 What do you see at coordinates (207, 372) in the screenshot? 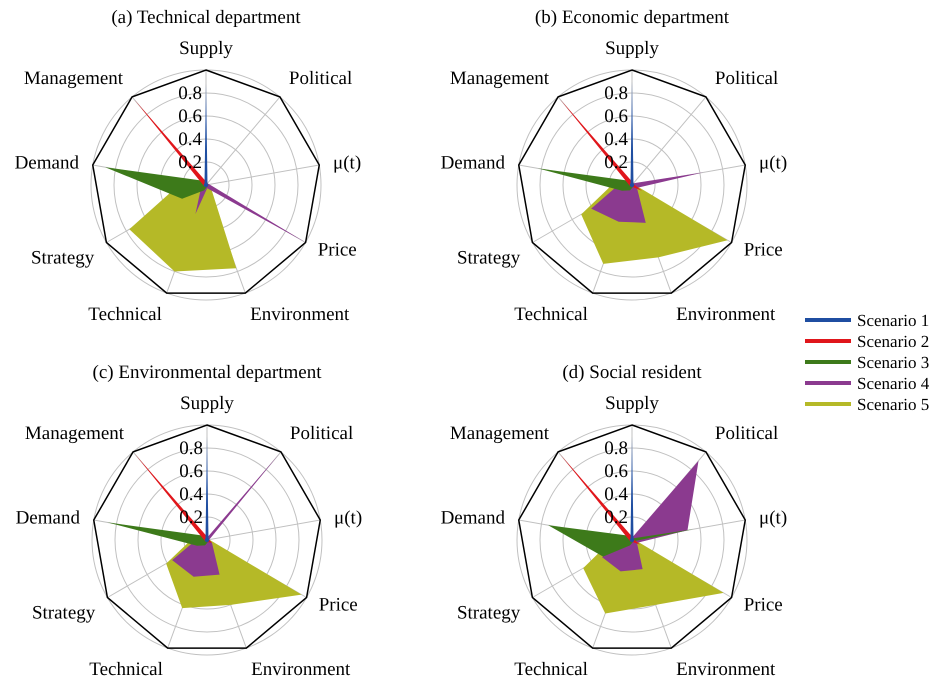
I see `chart-title: (c) Environmental department` at bounding box center [207, 372].